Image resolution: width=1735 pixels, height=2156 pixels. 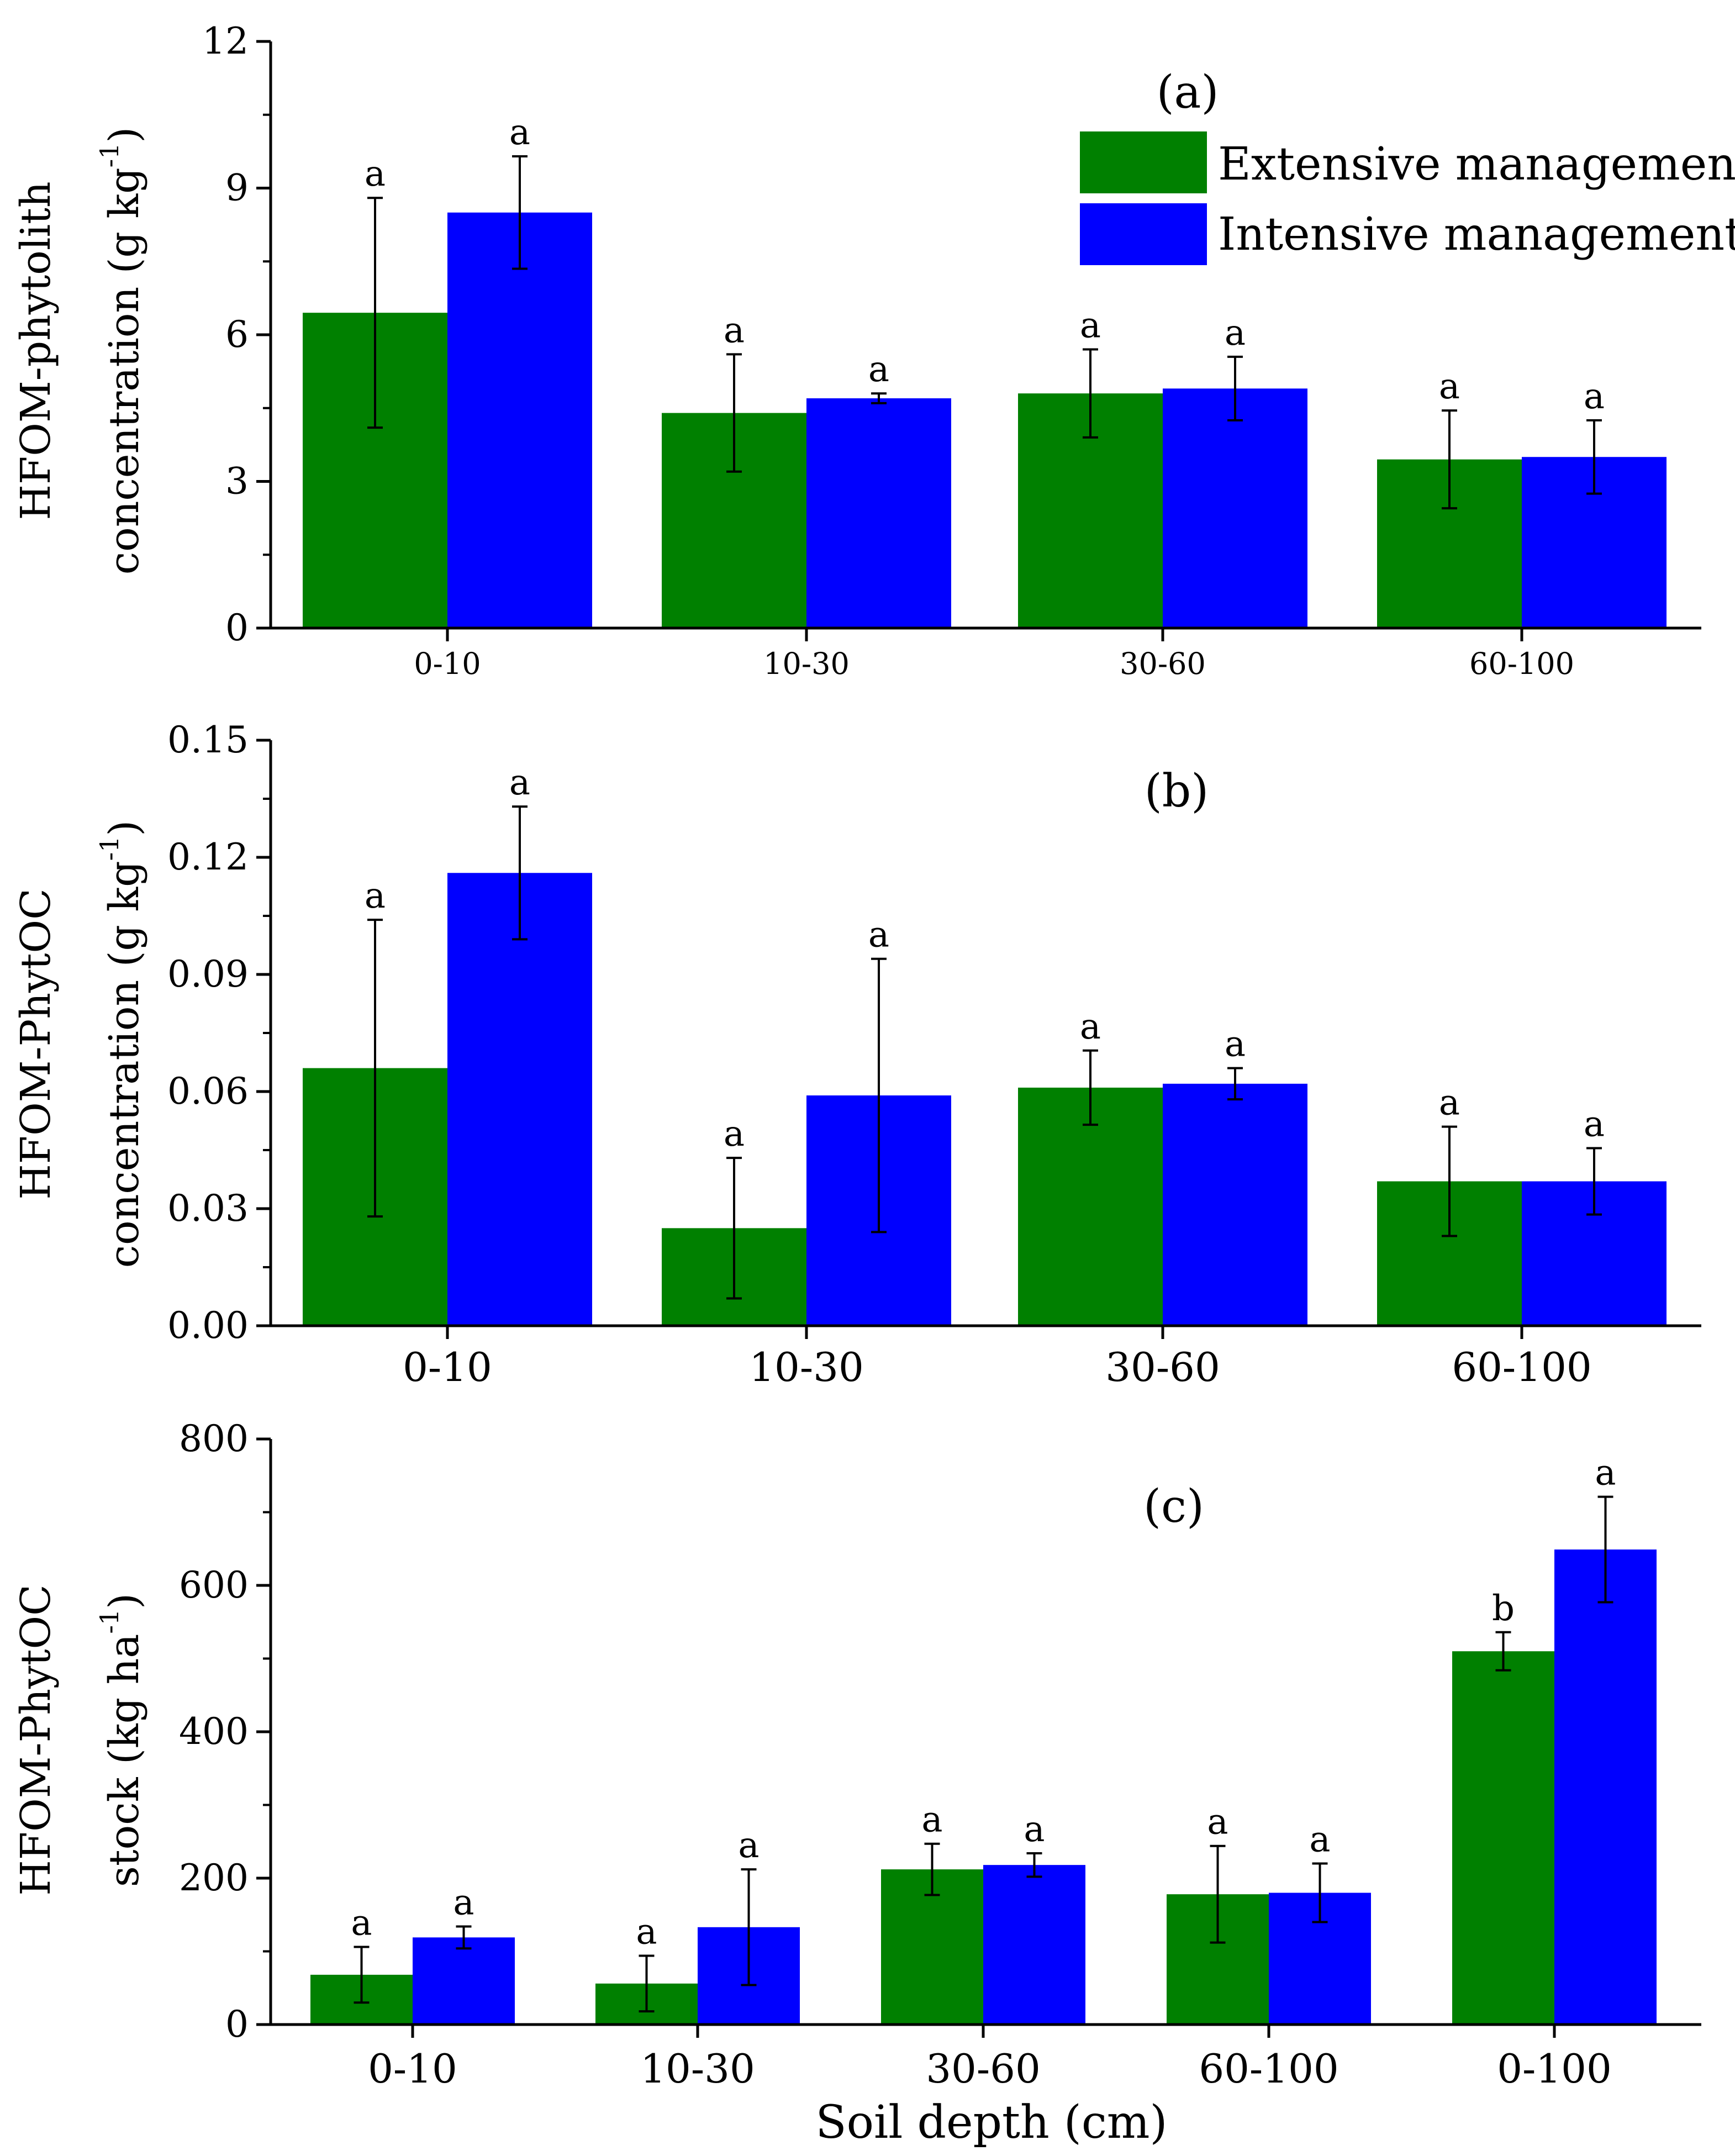 What do you see at coordinates (519, 782) in the screenshot?
I see `sig-letter-1-s1-0: a` at bounding box center [519, 782].